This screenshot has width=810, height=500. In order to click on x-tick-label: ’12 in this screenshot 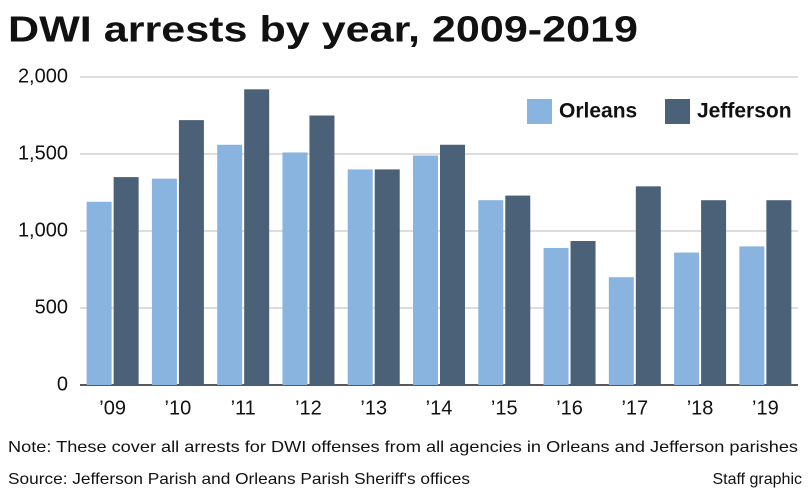, I will do `click(308, 408)`.